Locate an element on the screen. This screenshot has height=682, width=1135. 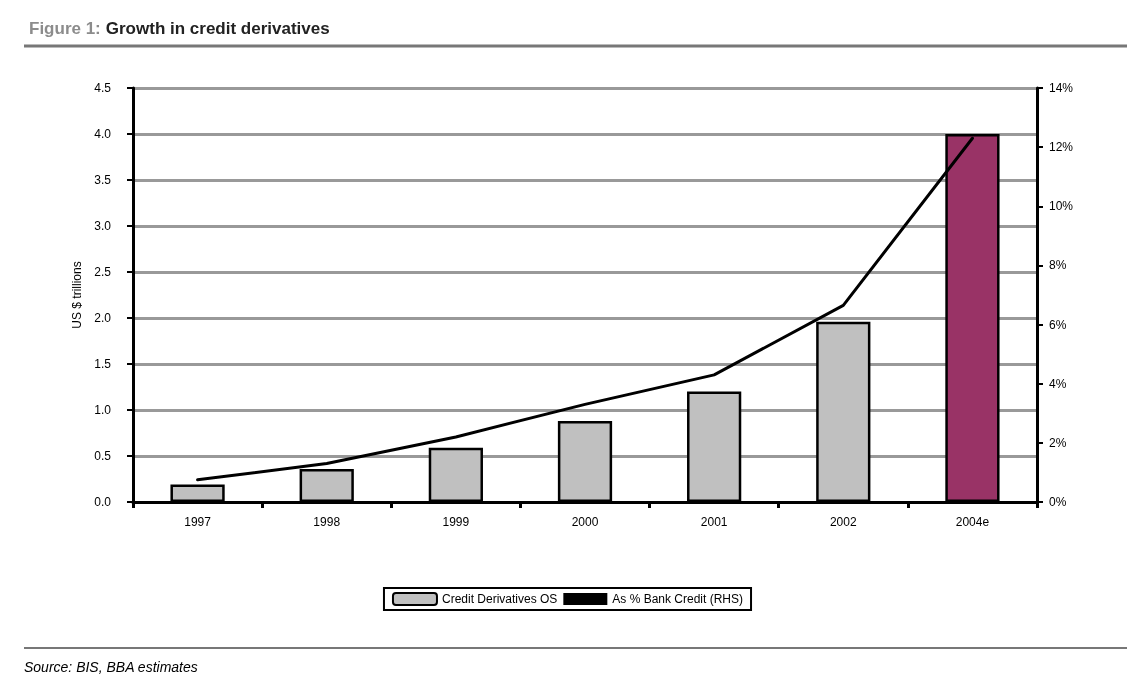
y-tick-label: 1.0 is located at coordinates (103, 410).